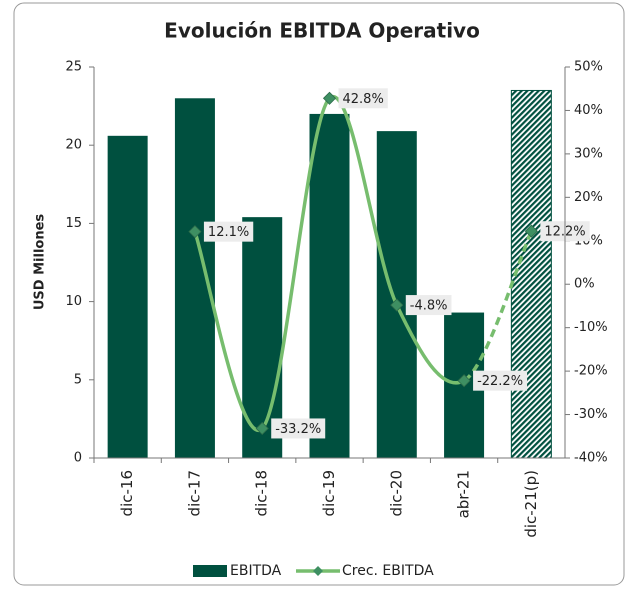  I want to click on x-tick-label: dic-21(p), so click(531, 504).